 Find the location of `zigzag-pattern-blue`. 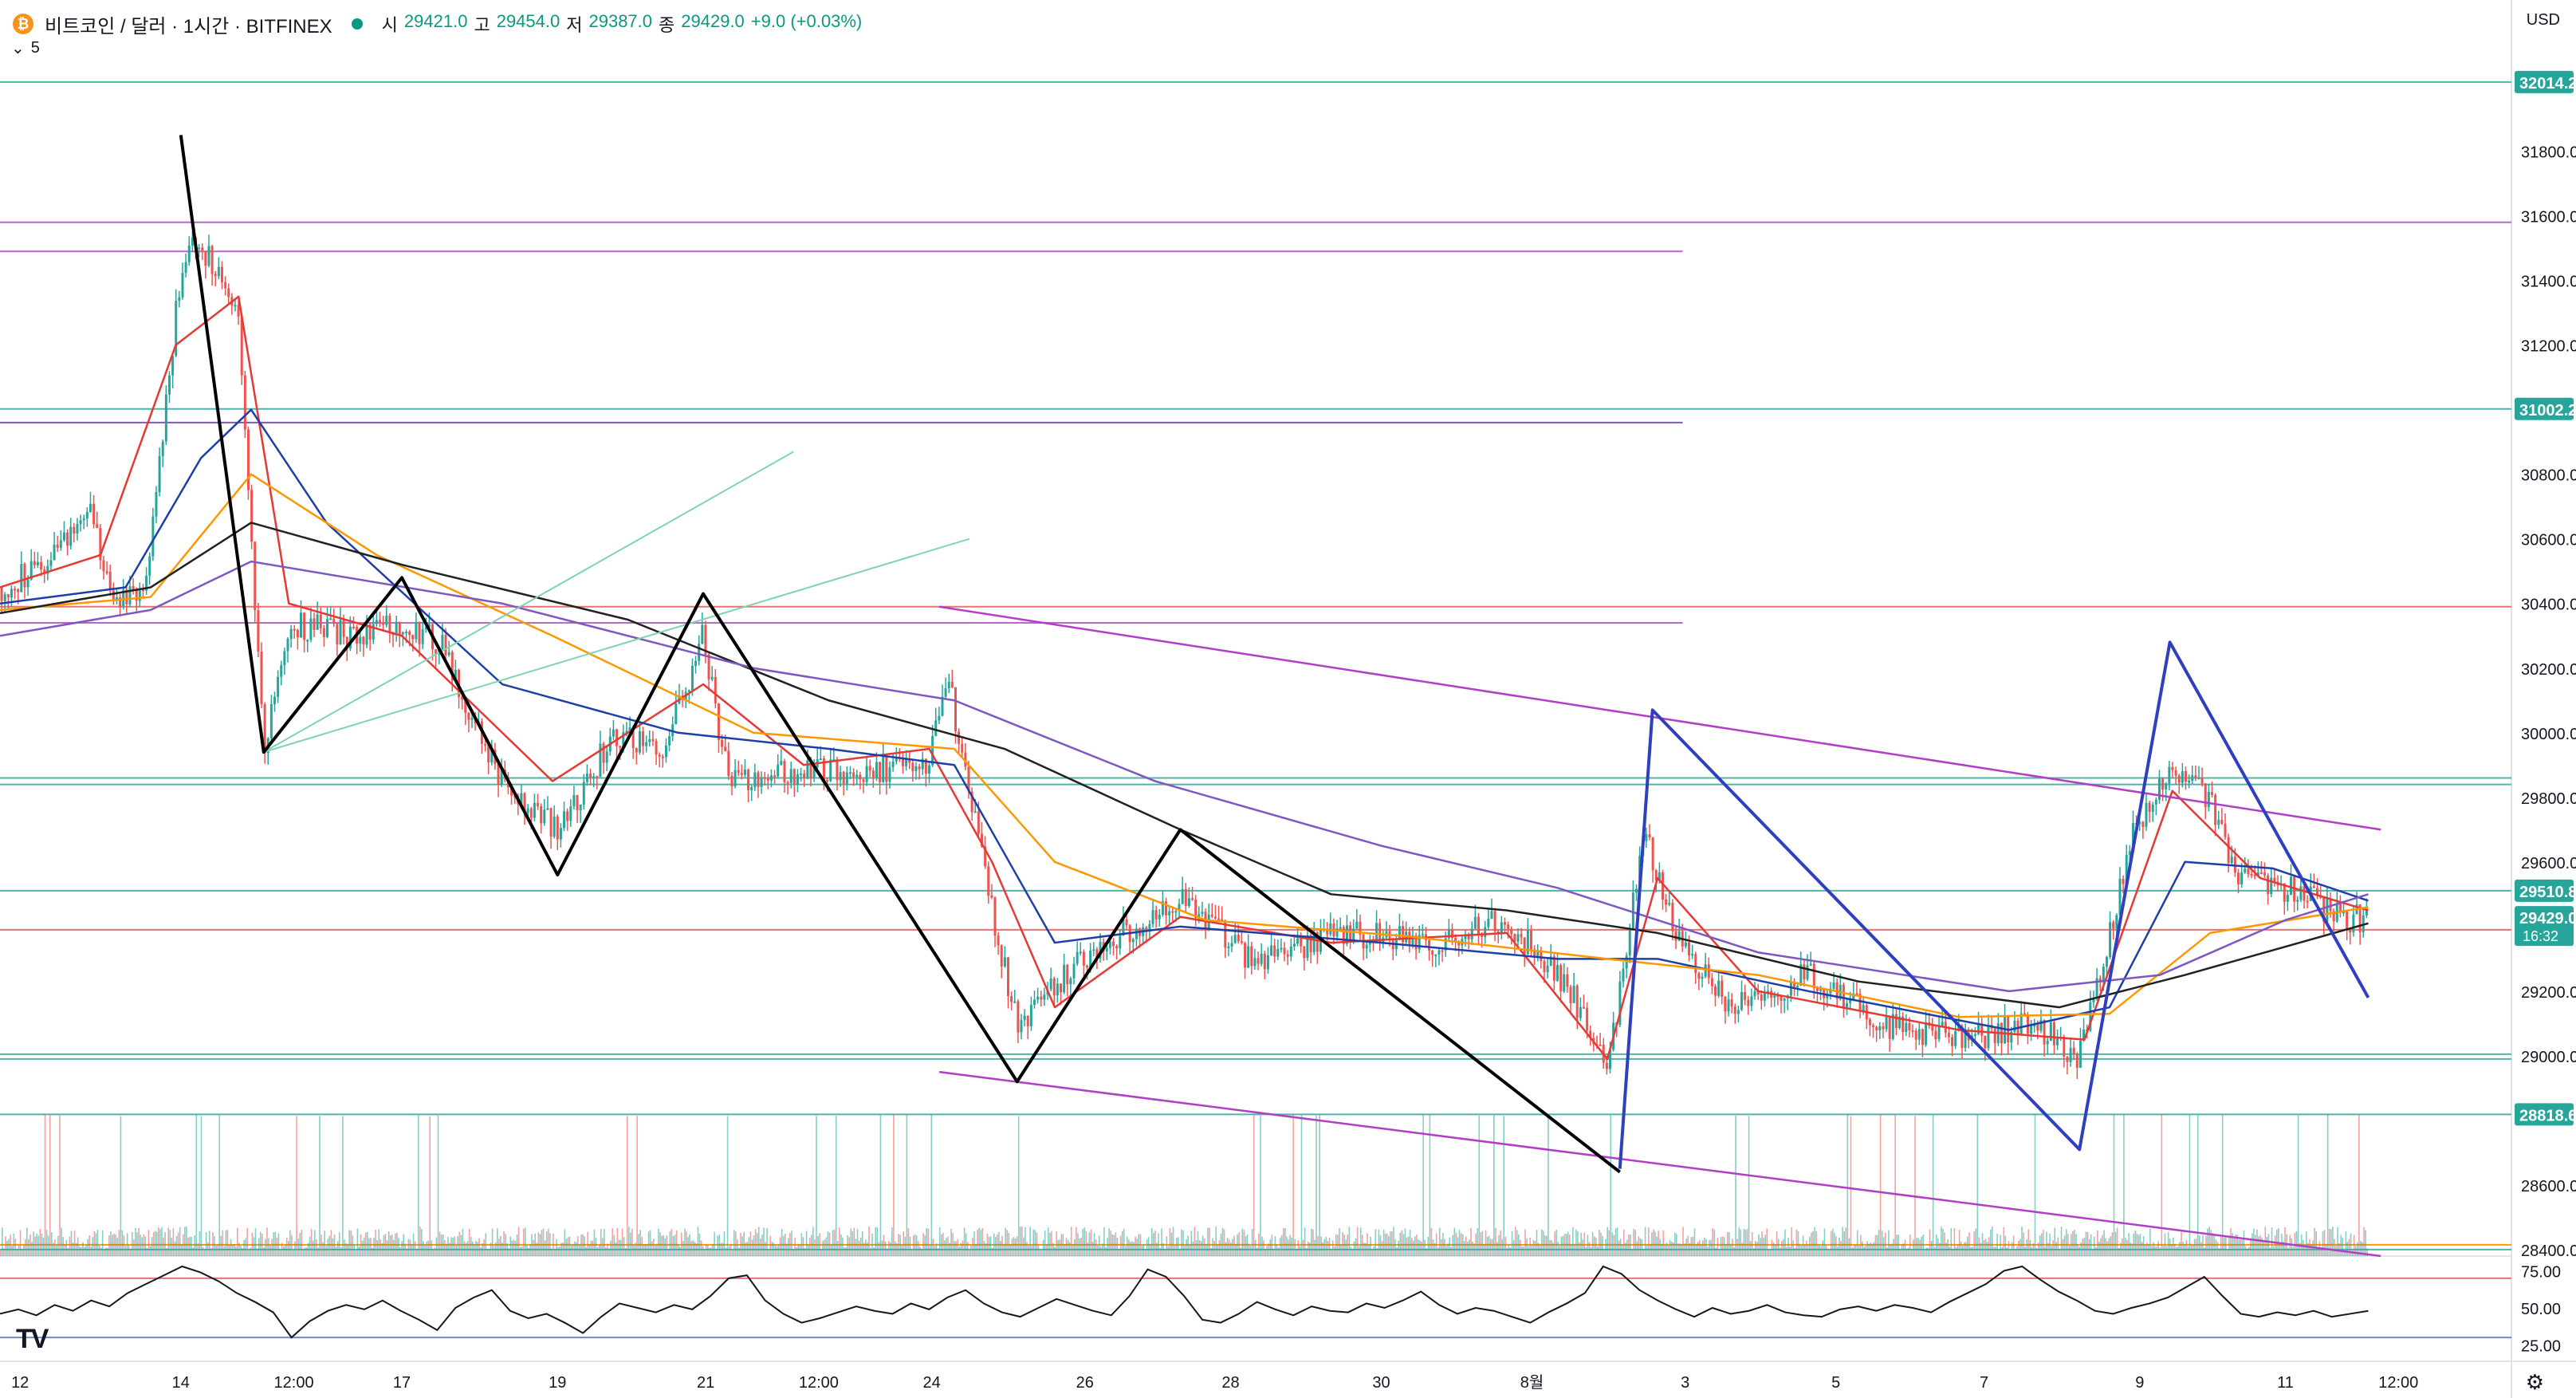

zigzag-pattern-blue is located at coordinates (1994, 904).